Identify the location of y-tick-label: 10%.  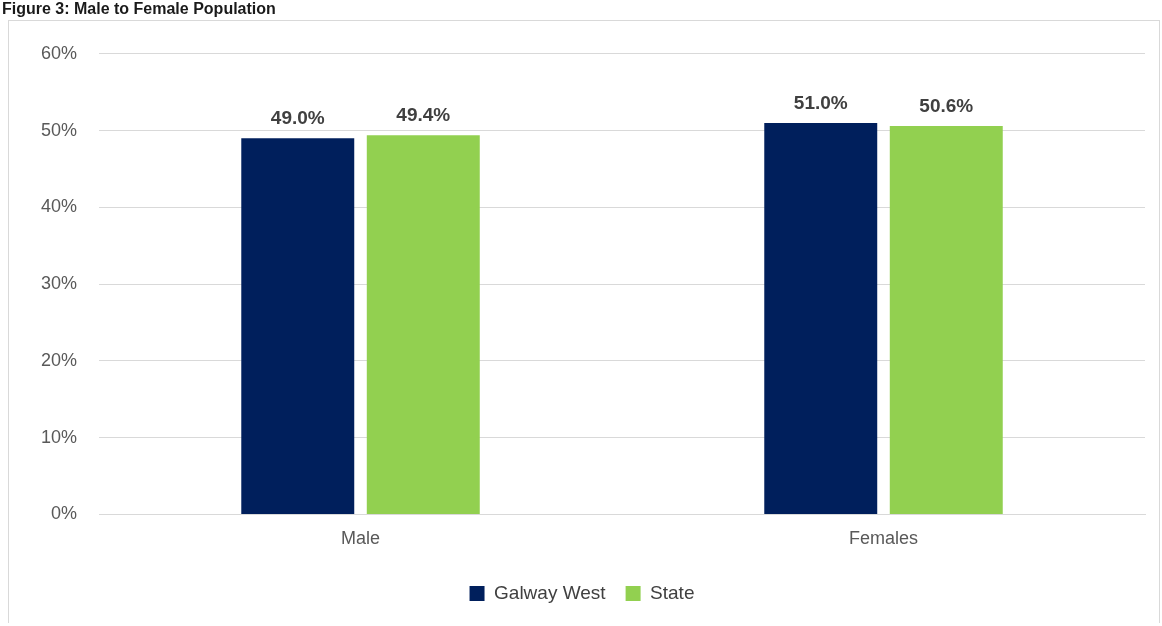
(59, 436).